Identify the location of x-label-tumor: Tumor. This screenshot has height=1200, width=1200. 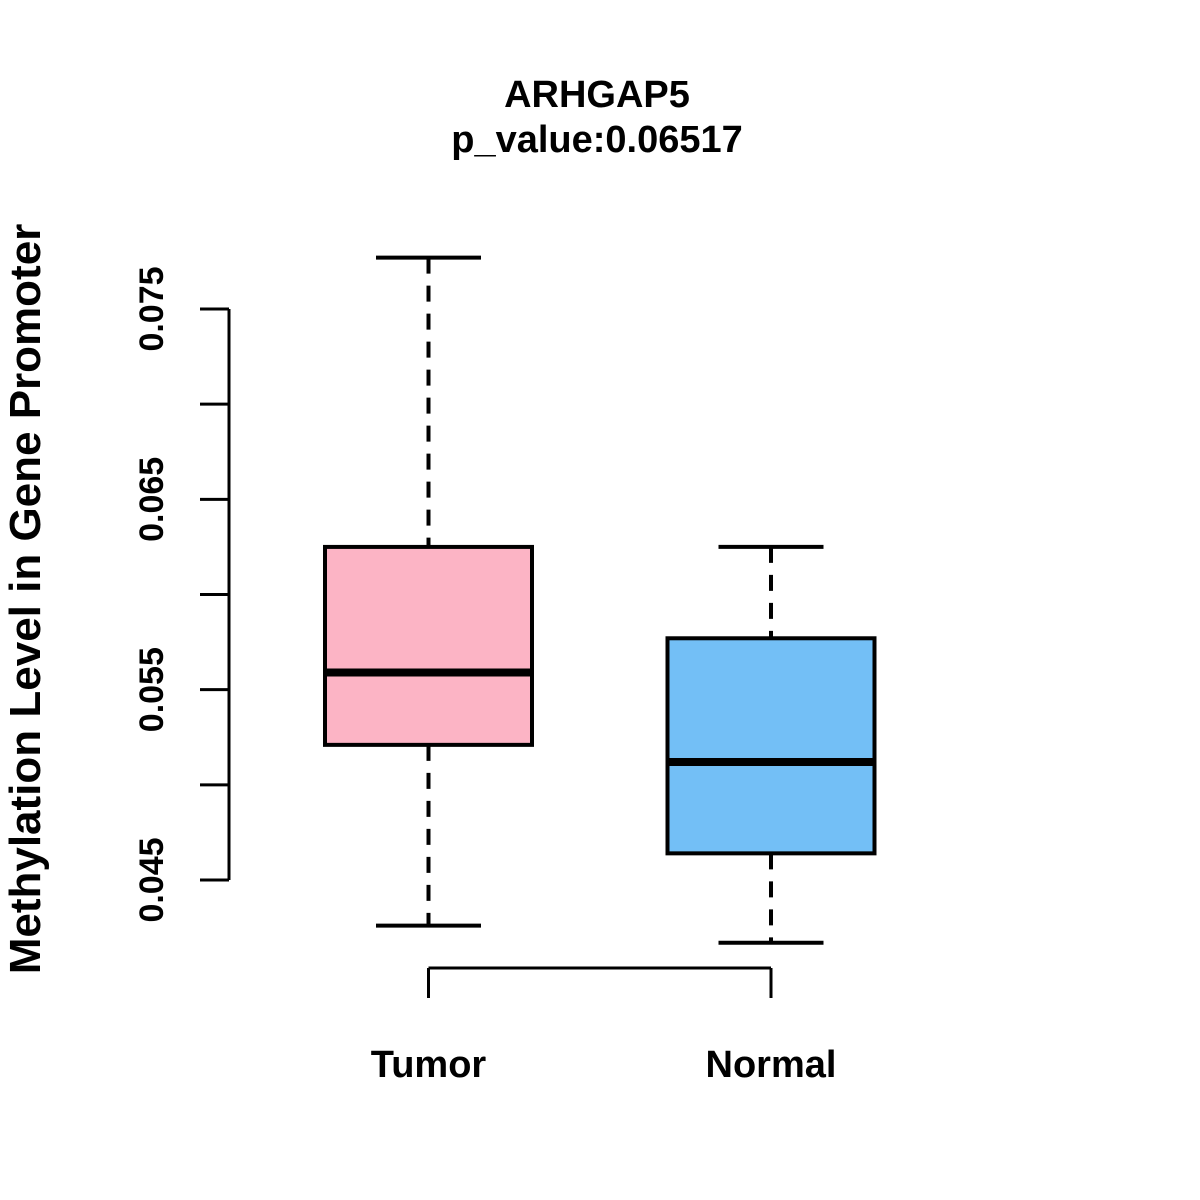
(429, 1065).